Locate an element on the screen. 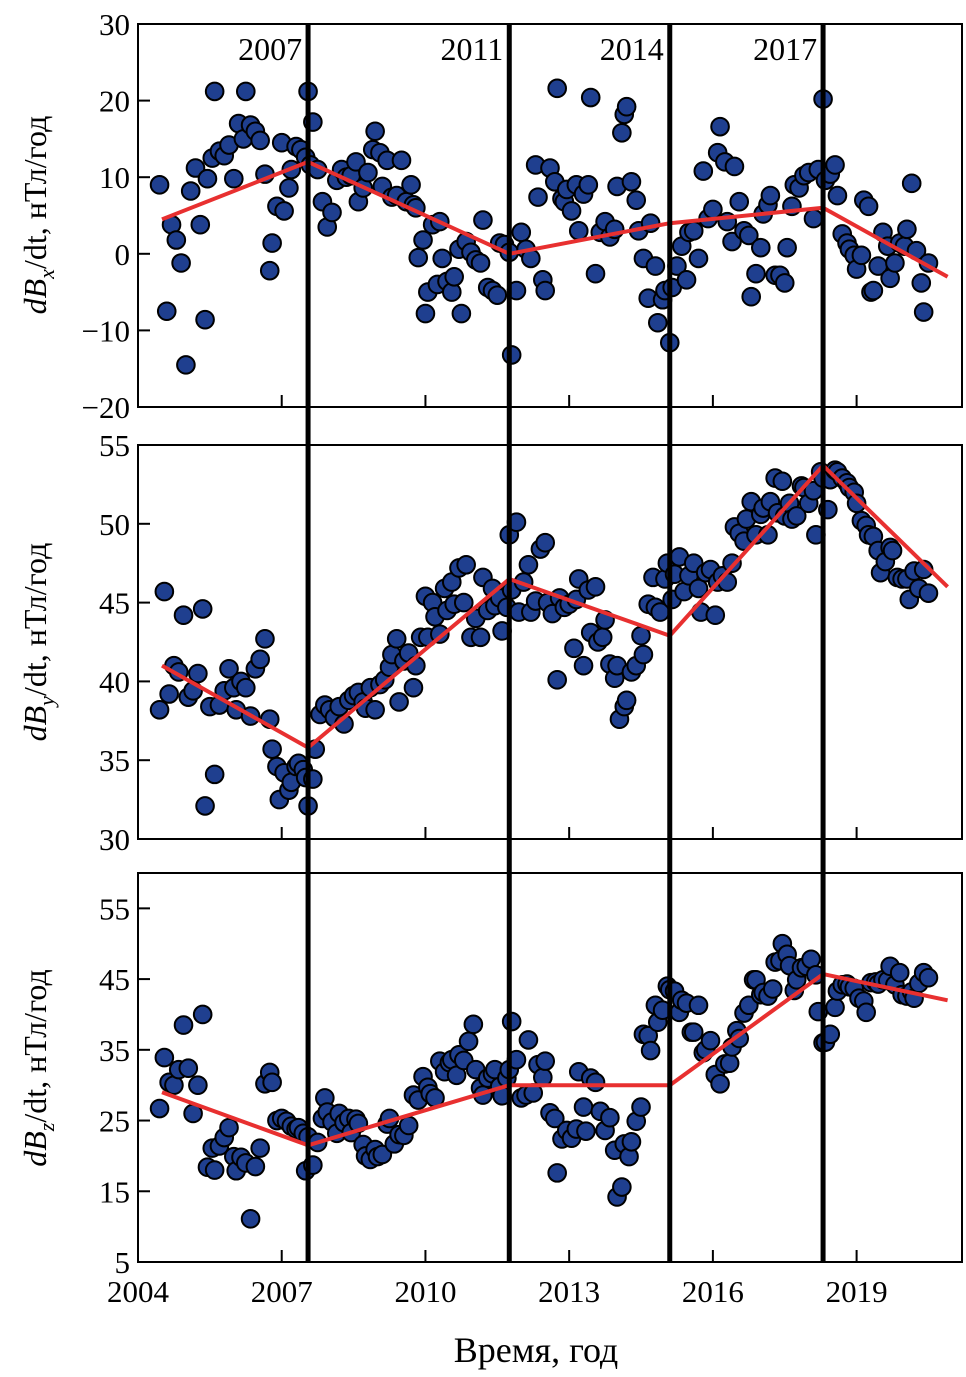 Image resolution: width=966 pixels, height=1377 pixels. y-tick-label: −20 is located at coordinates (106, 407).